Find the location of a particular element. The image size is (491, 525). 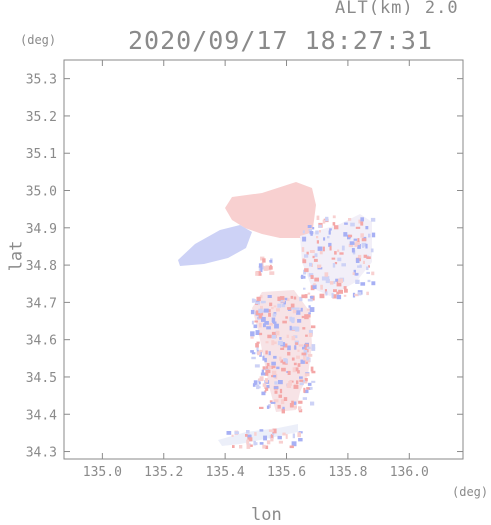

echo-region-upper-positive is located at coordinates (270, 210).